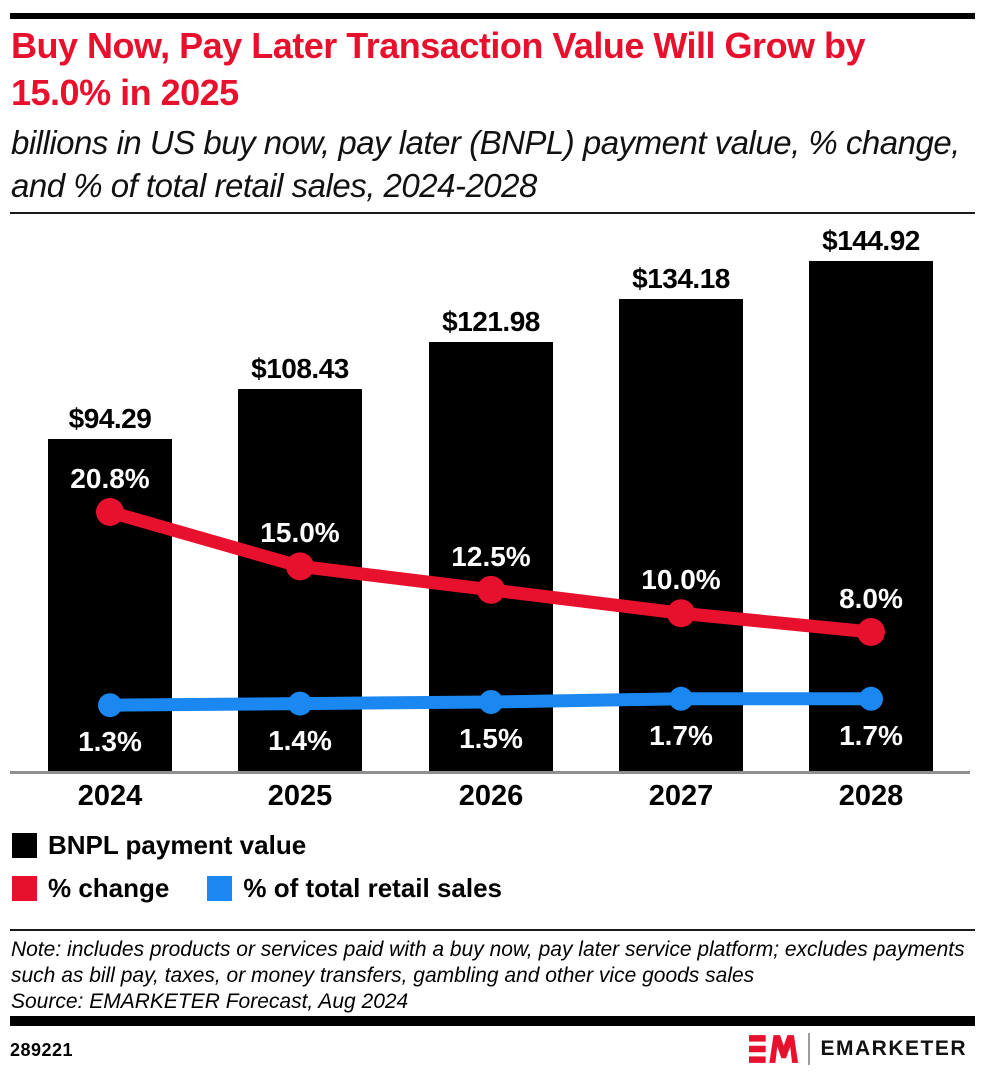 The image size is (985, 1077). What do you see at coordinates (774, 1049) in the screenshot?
I see `emarketer-monogram-icon` at bounding box center [774, 1049].